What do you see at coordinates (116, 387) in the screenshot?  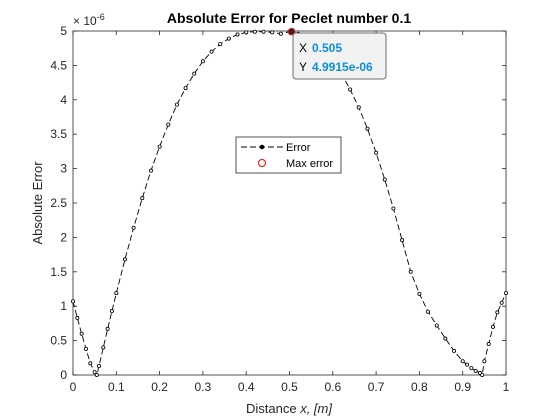 I see `x-tick-label: 0.1` at bounding box center [116, 387].